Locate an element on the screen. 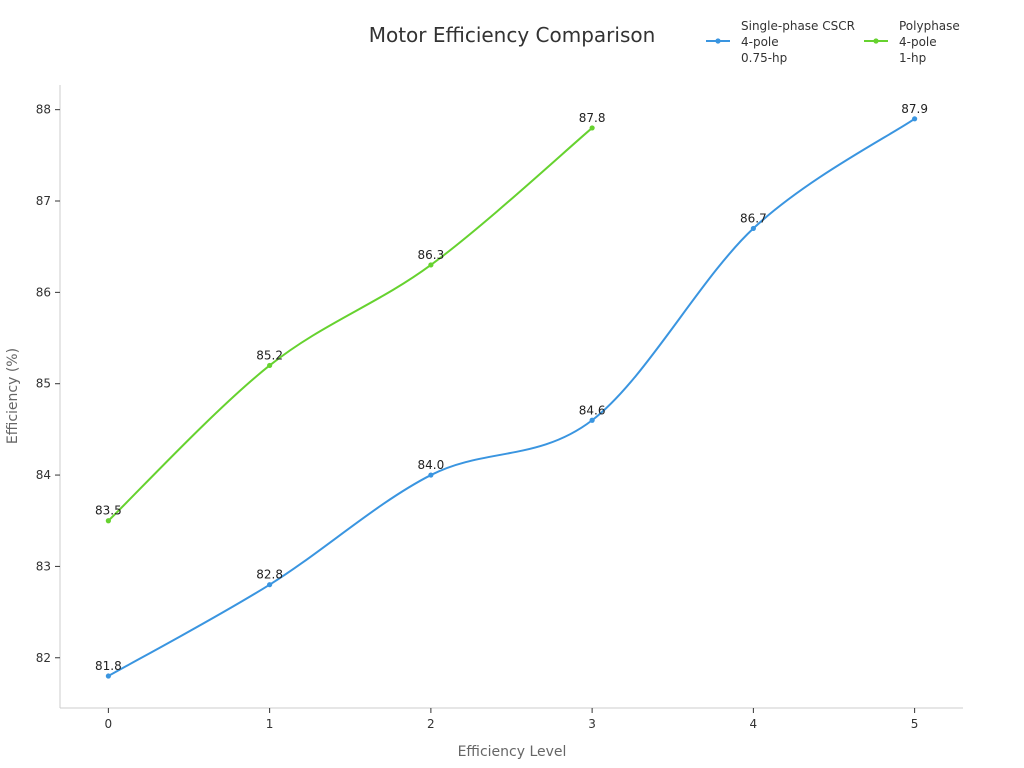 The width and height of the screenshot is (1024, 768). data-label: 81.8 is located at coordinates (108, 666).